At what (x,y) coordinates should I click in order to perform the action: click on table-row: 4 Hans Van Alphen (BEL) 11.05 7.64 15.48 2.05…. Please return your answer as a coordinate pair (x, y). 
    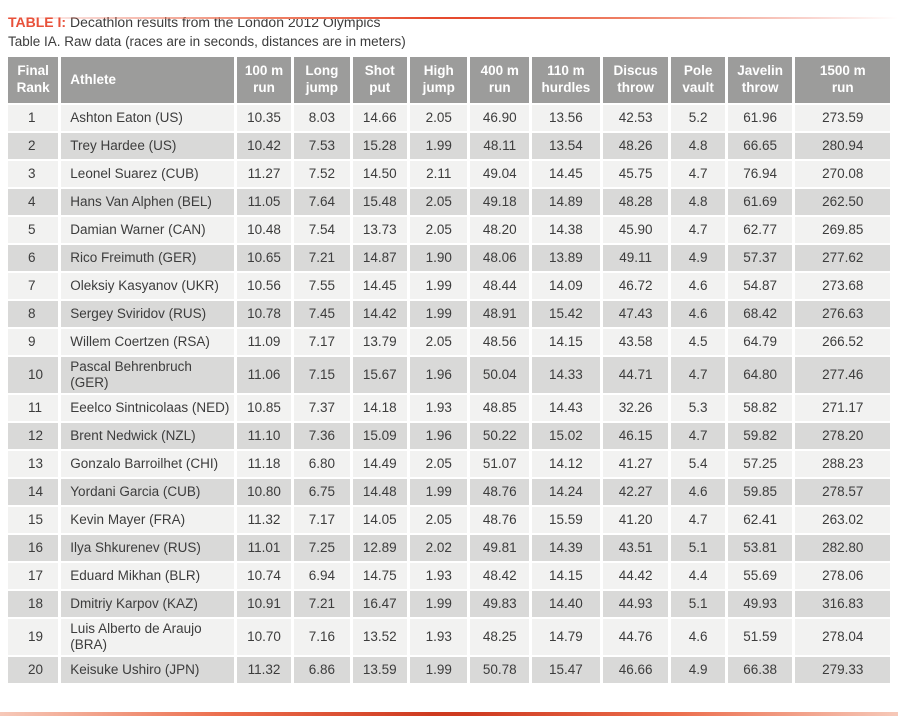
    Looking at the image, I should click on (449, 202).